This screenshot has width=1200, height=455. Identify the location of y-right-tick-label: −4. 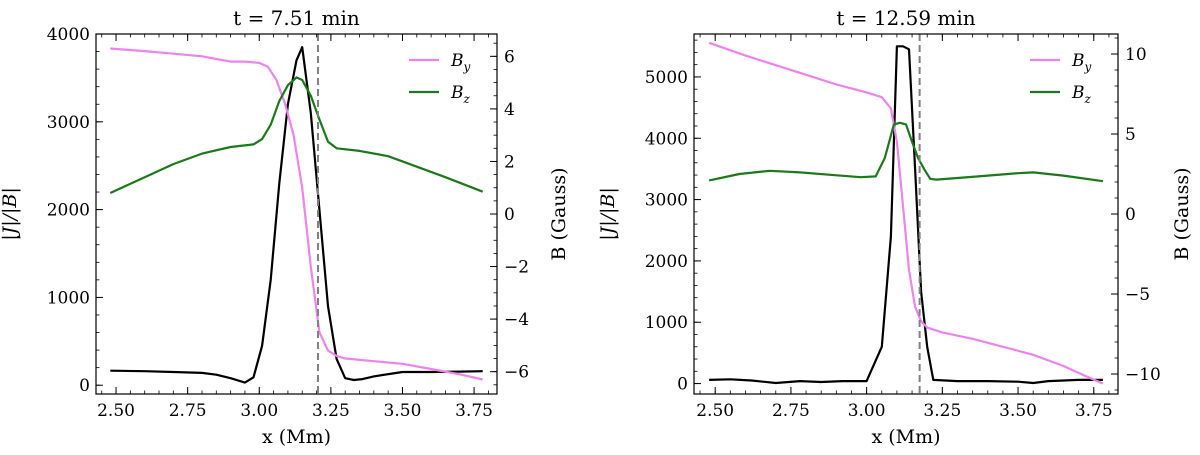
(516, 320).